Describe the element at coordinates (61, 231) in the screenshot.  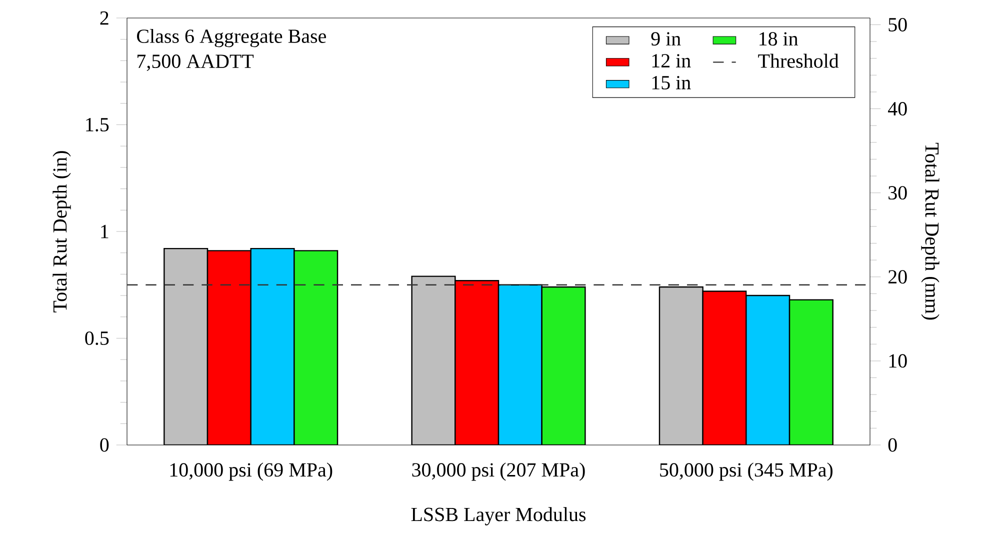
I see `y-axis-title: Total Rut Depth (in)` at that location.